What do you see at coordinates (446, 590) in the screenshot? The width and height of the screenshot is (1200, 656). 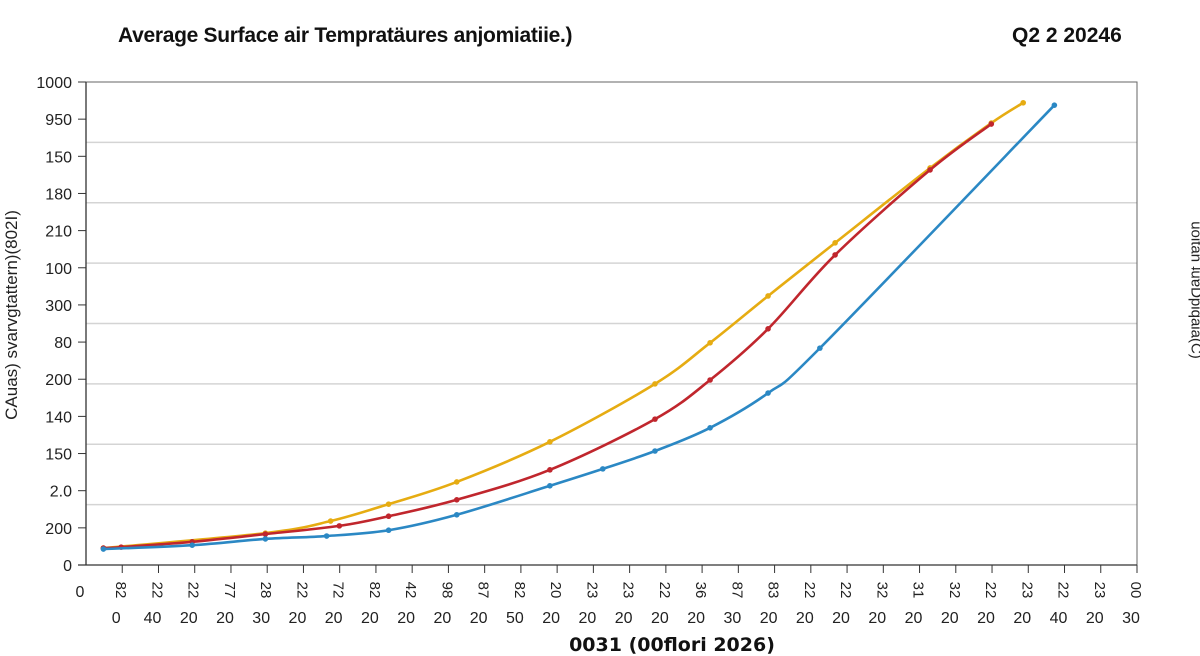 I see `x-tick-label-top: 98` at bounding box center [446, 590].